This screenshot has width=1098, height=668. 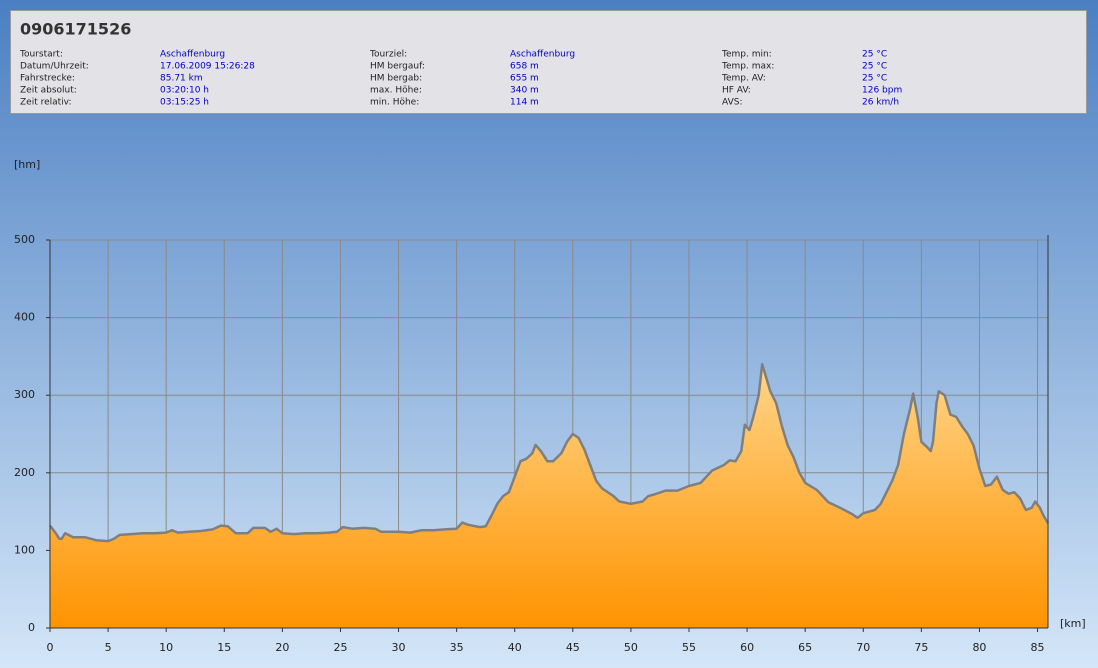 I want to click on info-value: 26 km/h, so click(x=880, y=103).